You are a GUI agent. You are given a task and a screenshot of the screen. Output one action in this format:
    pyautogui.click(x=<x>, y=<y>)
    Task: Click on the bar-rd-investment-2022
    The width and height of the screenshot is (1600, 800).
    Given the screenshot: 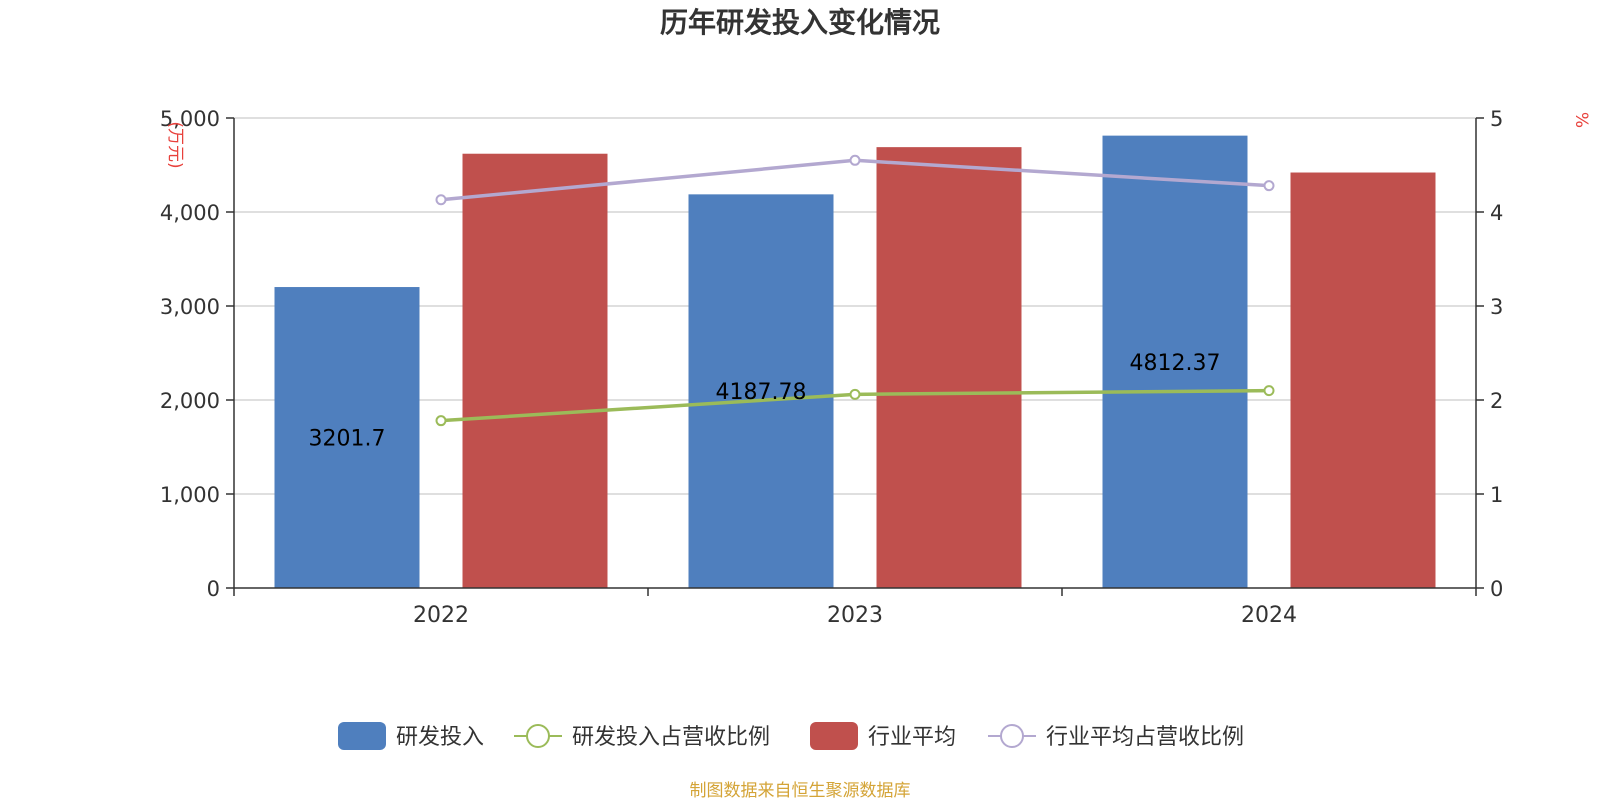 What is the action you would take?
    pyautogui.click(x=347, y=437)
    